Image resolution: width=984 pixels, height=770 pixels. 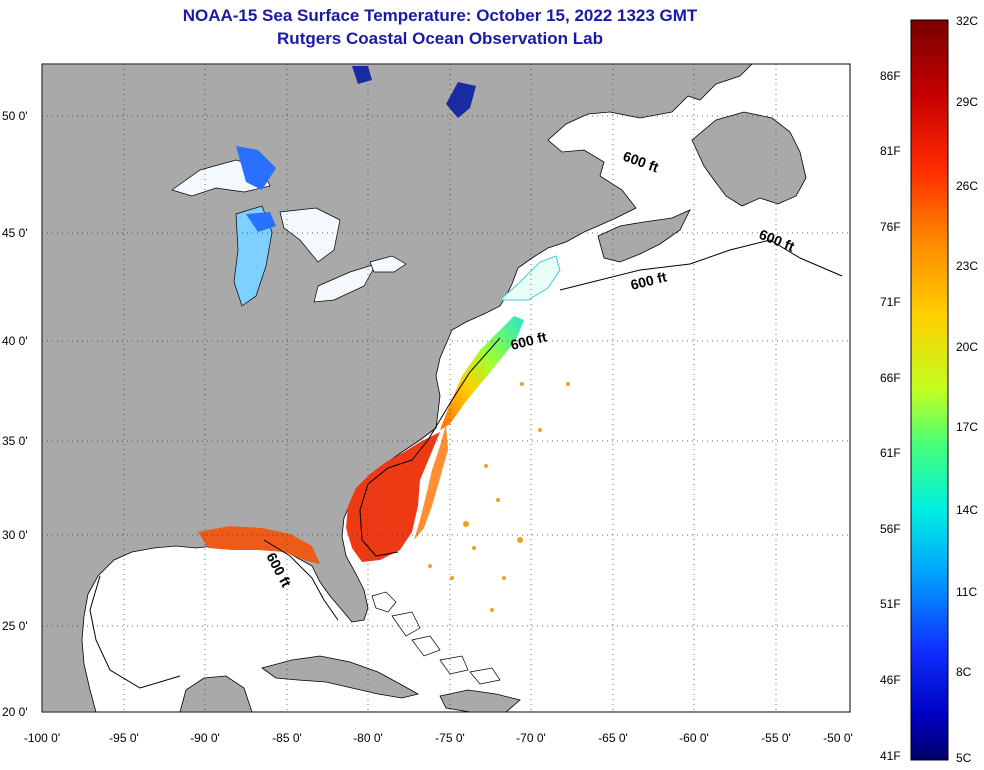 What do you see at coordinates (890, 416) in the screenshot?
I see `colorbar-fahrenheit-labels: 86F 81F 76F 71F 66F 61F 56F 51F 46F 41F` at bounding box center [890, 416].